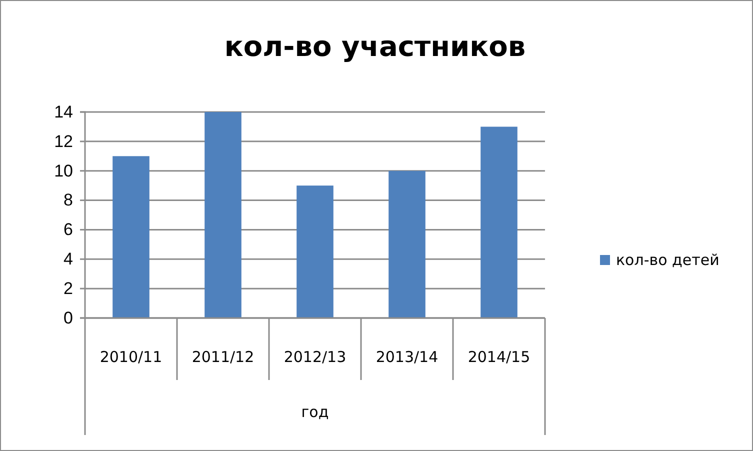 Image resolution: width=753 pixels, height=451 pixels. I want to click on y-tick-label: 4, so click(68, 259).